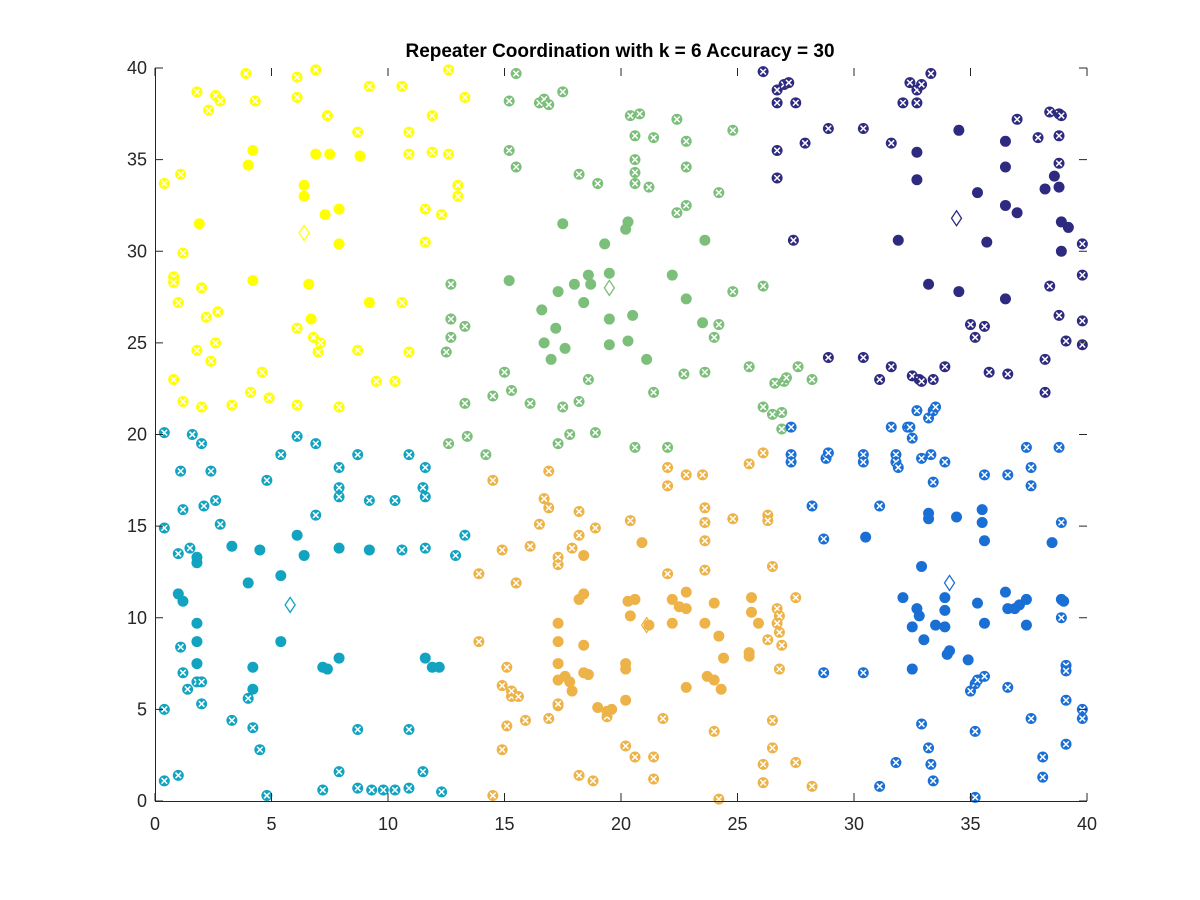  I want to click on x-tick-label: 5, so click(271, 824).